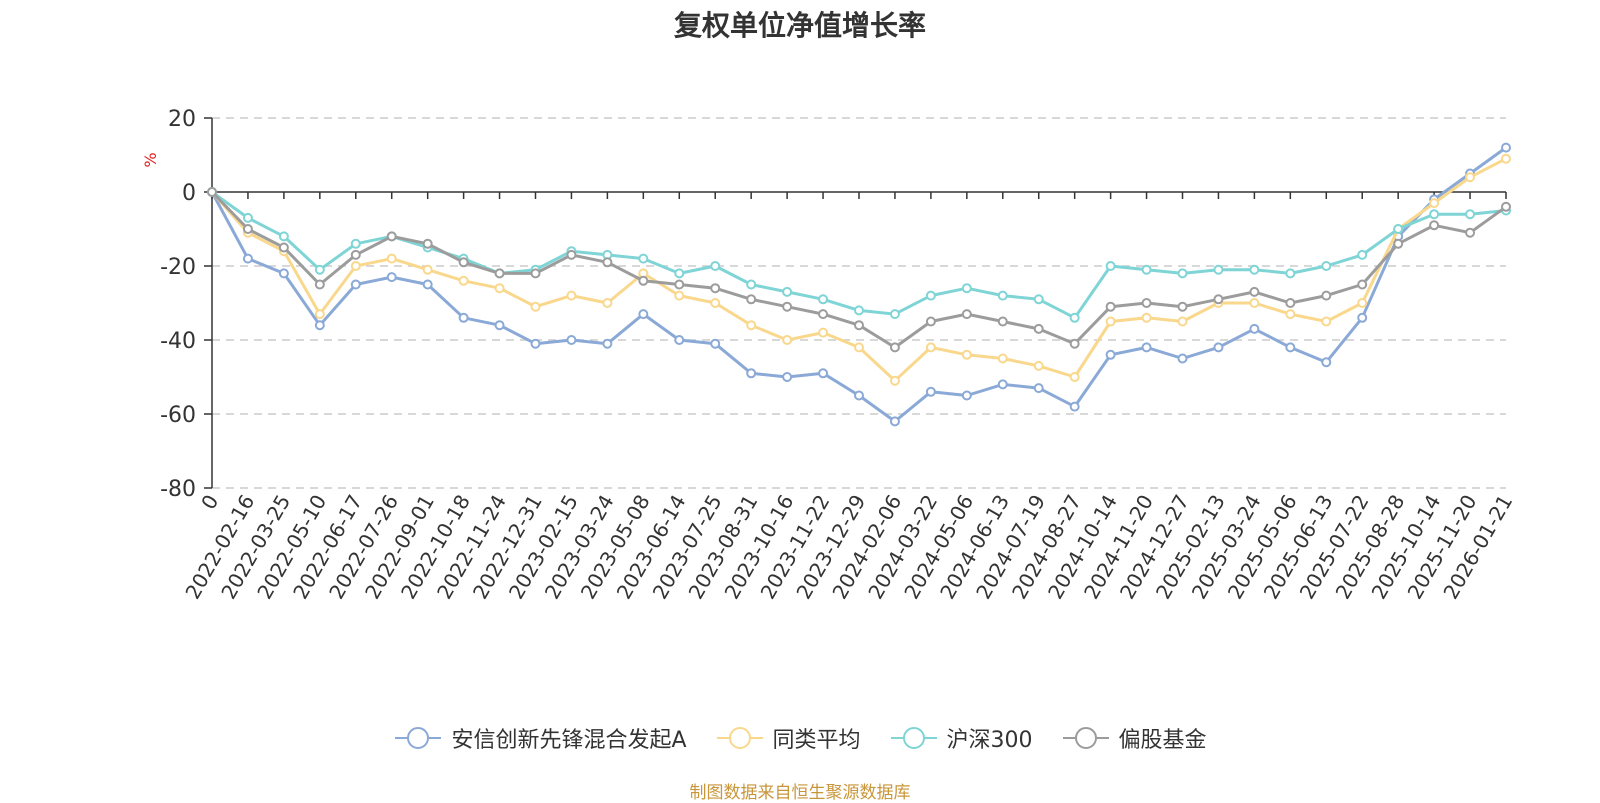 This screenshot has width=1600, height=803. Describe the element at coordinates (209, 502) in the screenshot. I see `x-tick-label: 0` at that location.